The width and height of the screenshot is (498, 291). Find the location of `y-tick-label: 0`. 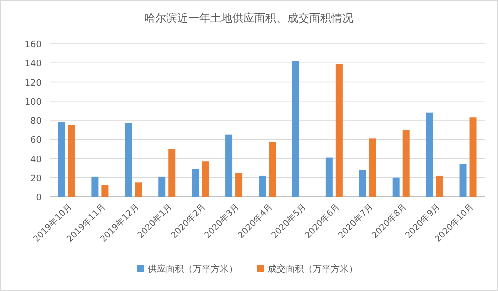

y-tick-label: 0 is located at coordinates (39, 199).